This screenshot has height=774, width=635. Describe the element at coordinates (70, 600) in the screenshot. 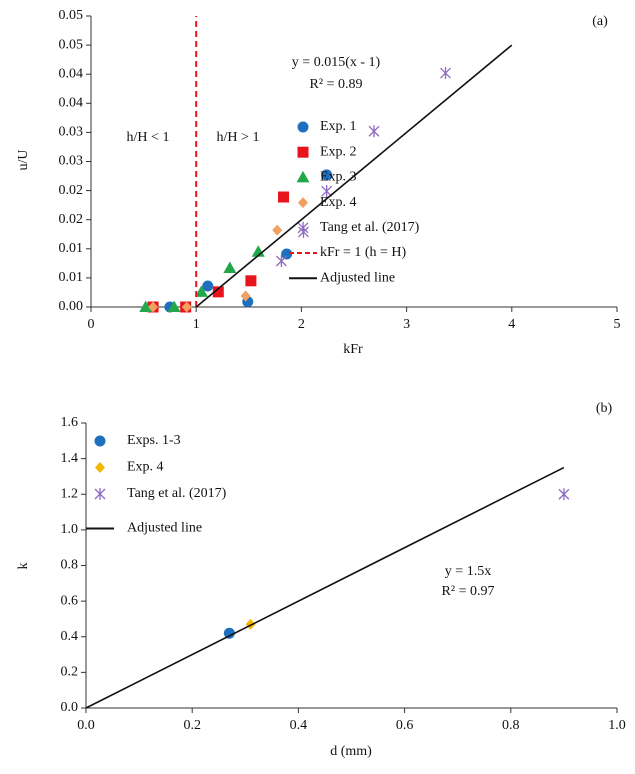

I see `y-tick-label: 0.6` at that location.